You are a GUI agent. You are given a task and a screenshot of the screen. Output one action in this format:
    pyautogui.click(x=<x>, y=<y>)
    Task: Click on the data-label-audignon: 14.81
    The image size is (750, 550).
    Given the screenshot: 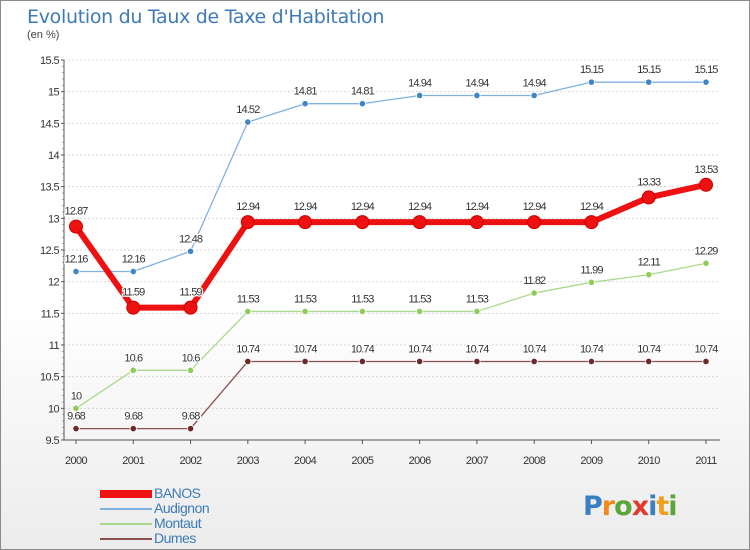 What is the action you would take?
    pyautogui.click(x=363, y=92)
    